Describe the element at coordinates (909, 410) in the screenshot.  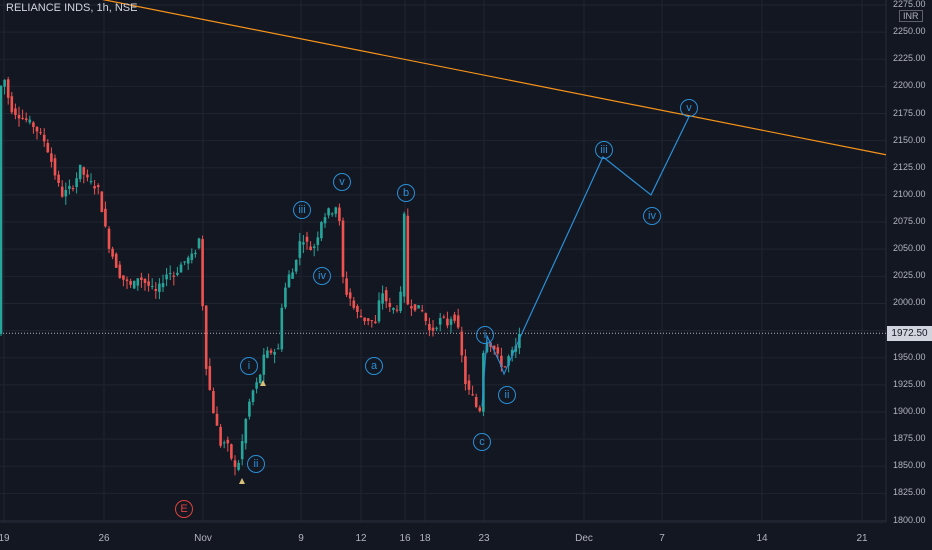
I see `price-tick: 1900.00` at that location.